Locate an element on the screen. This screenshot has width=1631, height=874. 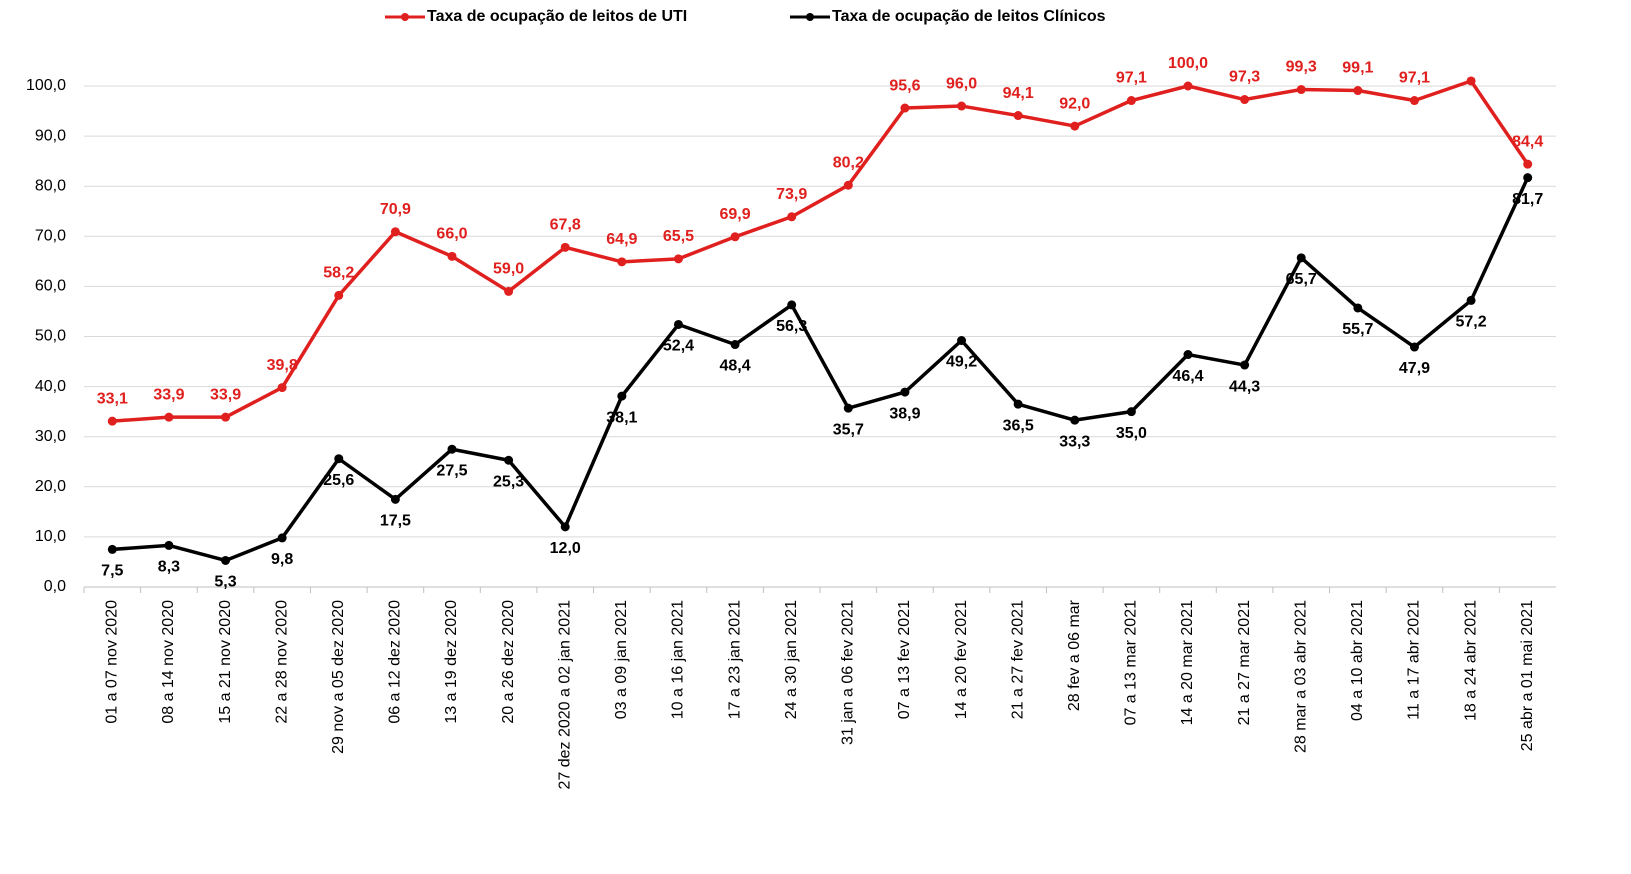
x-tick-label: 28 fev a 06 mar is located at coordinates (1074, 655).